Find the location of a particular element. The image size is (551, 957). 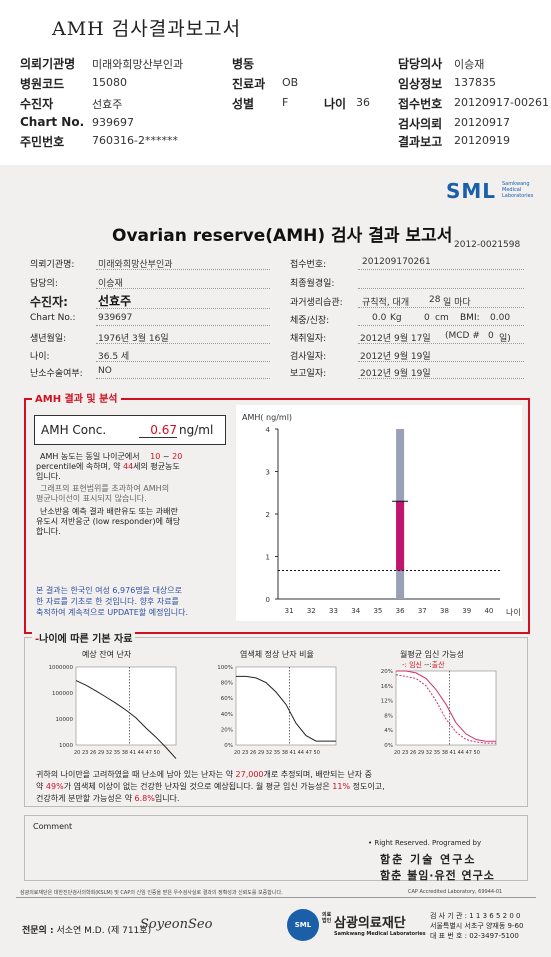

note-line-1: 본 결과는 한국인 여성 6,976명을 대상으로 is located at coordinates (109, 590).